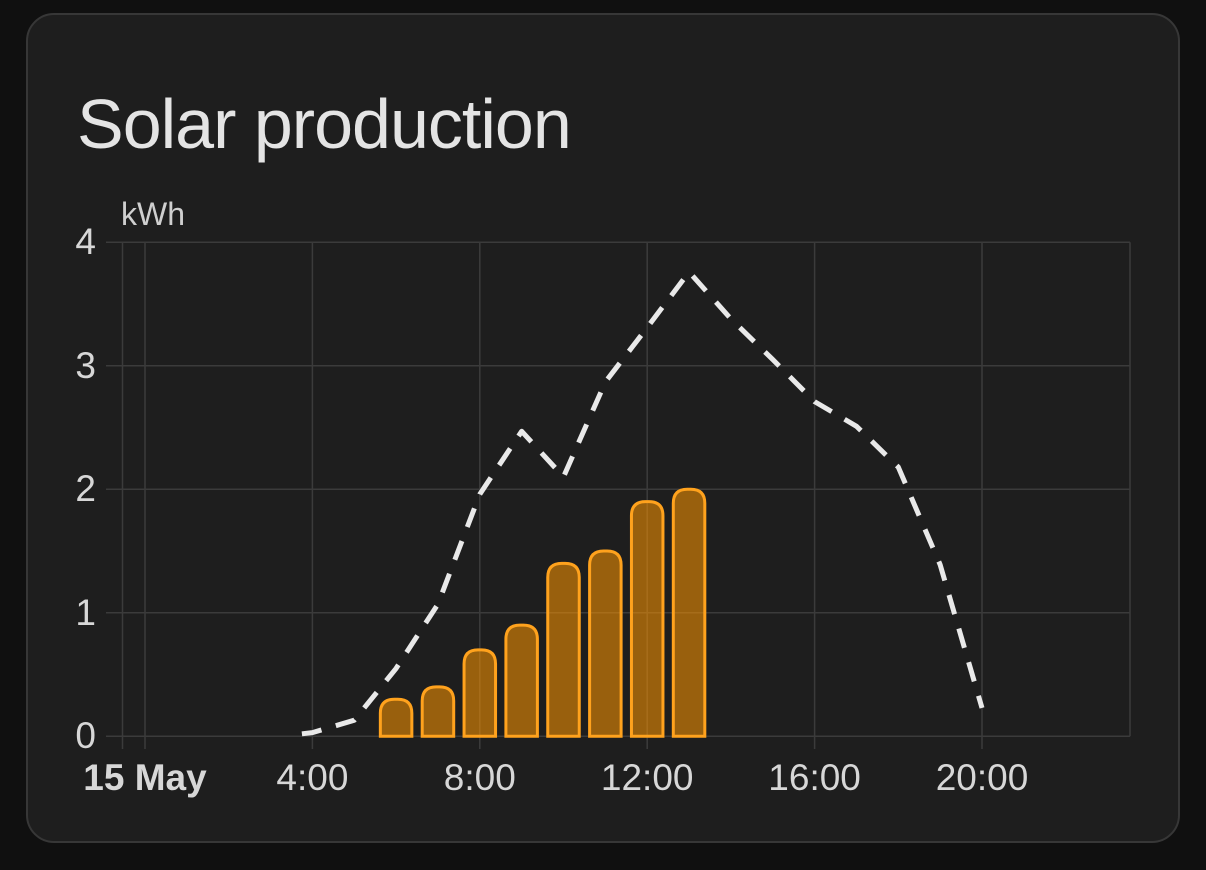  What do you see at coordinates (145, 777) in the screenshot?
I see `x-tick-label: 15 May` at bounding box center [145, 777].